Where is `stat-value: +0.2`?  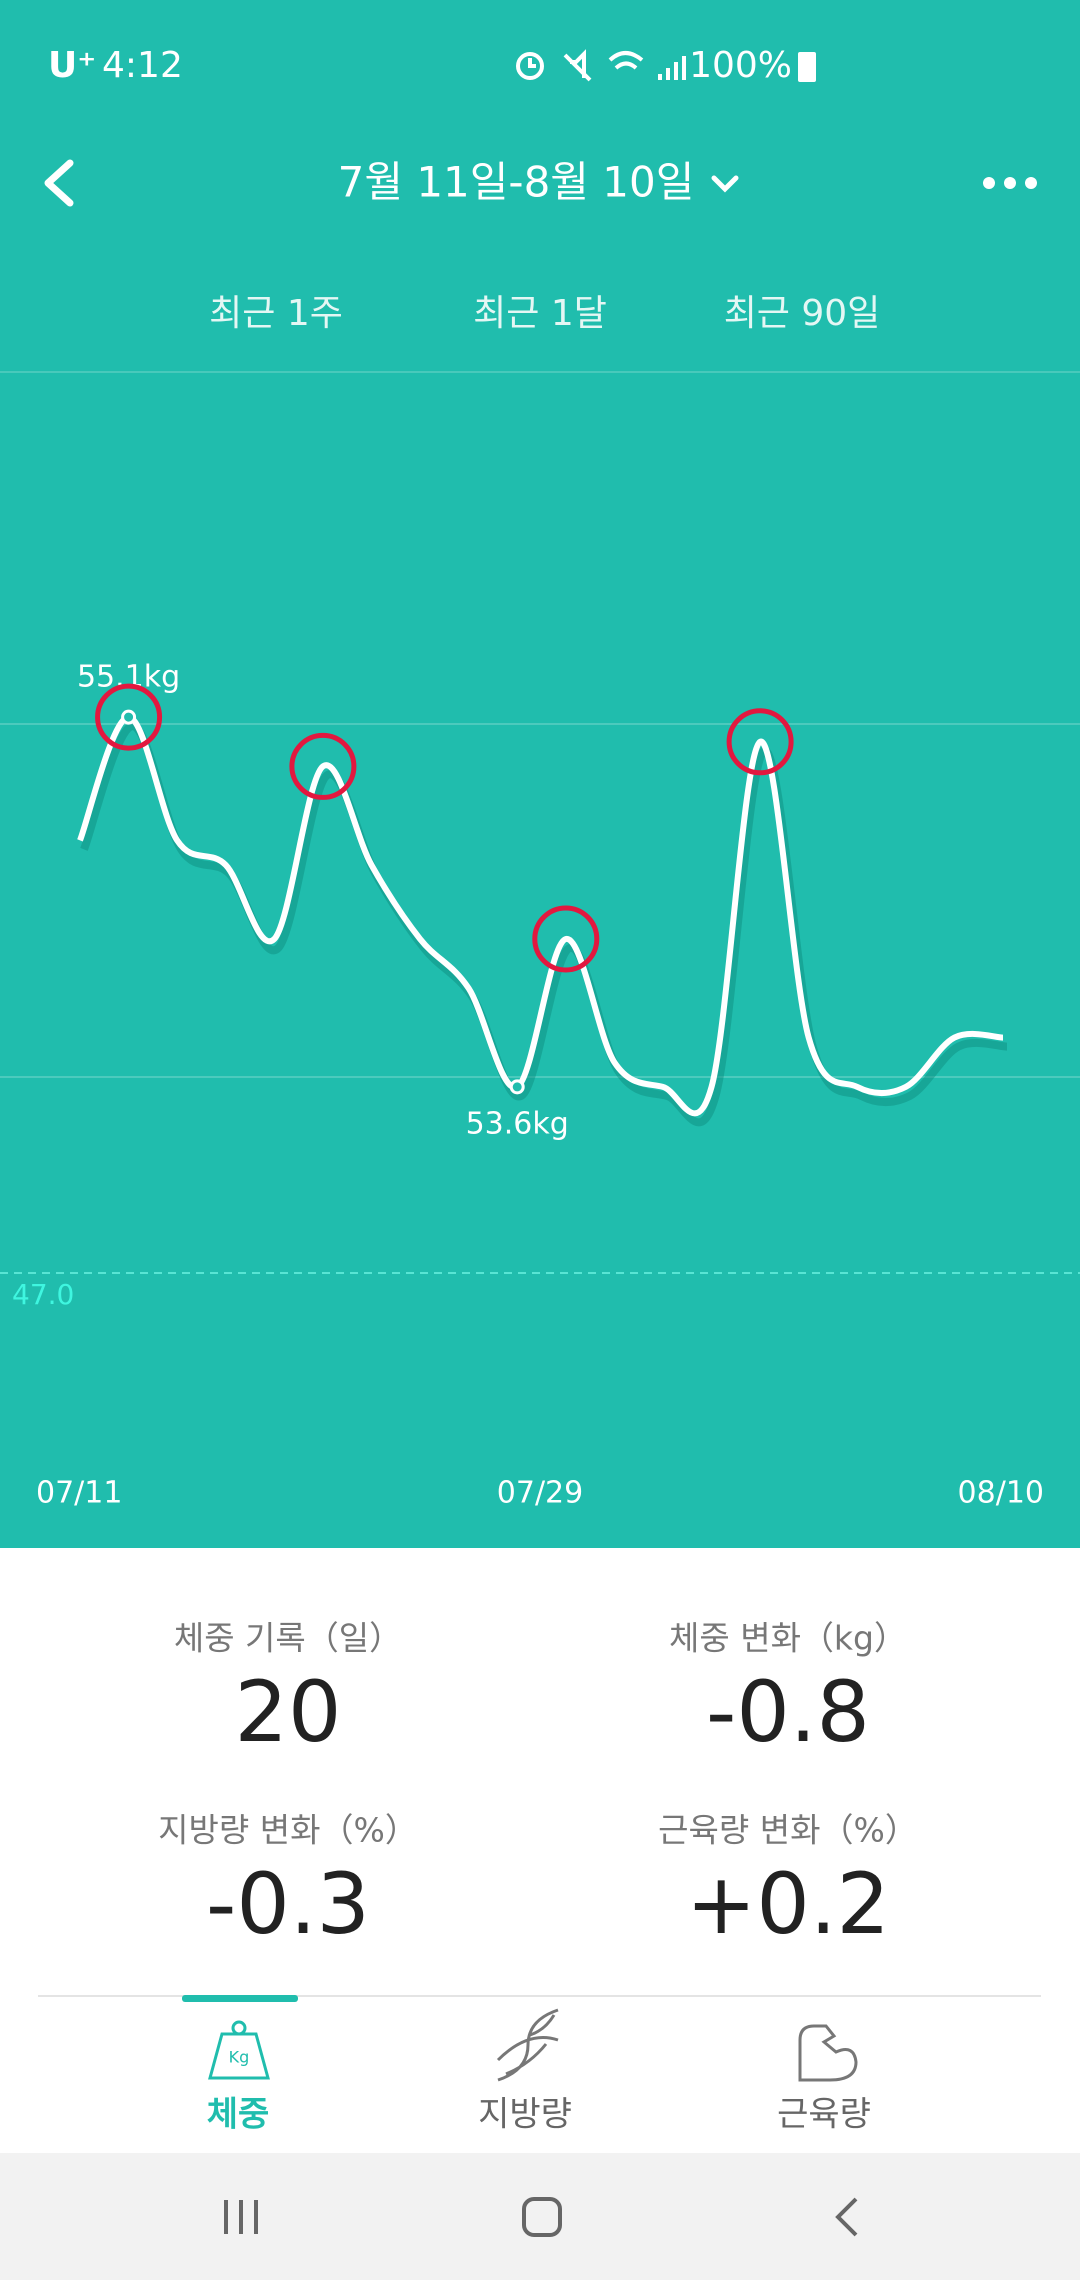 stat-value: +0.2 is located at coordinates (788, 1904).